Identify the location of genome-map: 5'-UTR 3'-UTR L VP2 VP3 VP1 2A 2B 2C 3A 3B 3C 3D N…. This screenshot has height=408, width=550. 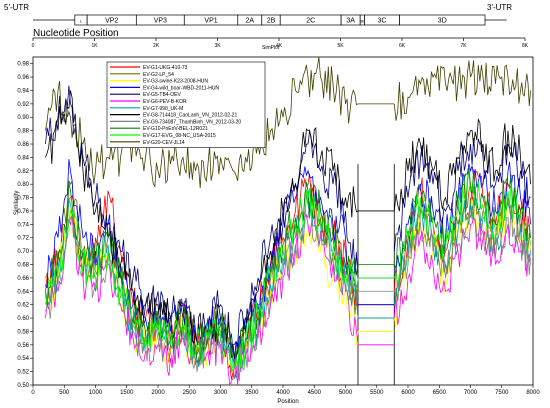
(266, 27).